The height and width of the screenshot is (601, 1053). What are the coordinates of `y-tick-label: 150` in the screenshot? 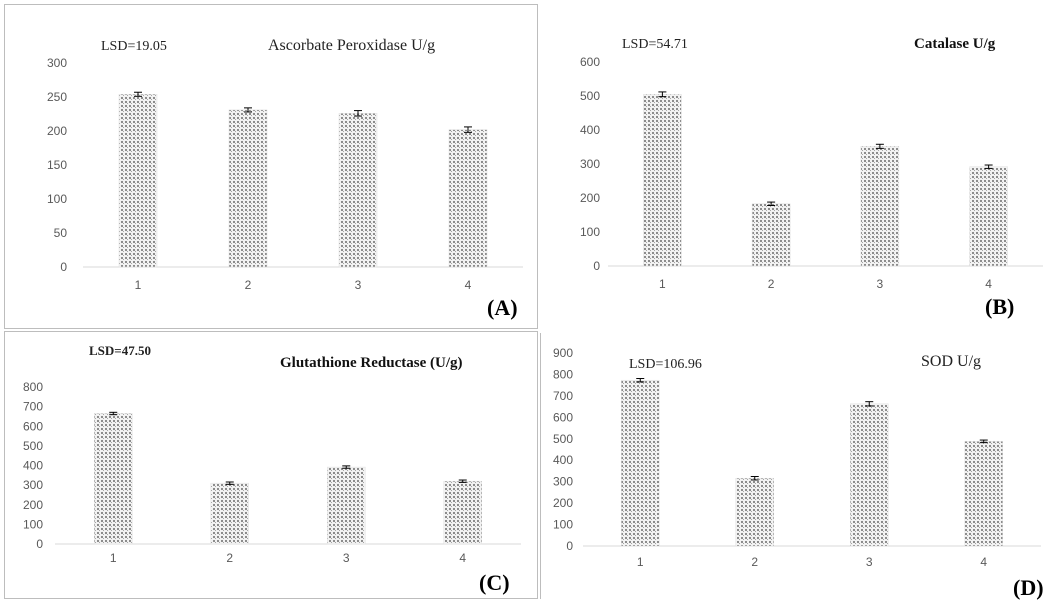 It's located at (57, 165).